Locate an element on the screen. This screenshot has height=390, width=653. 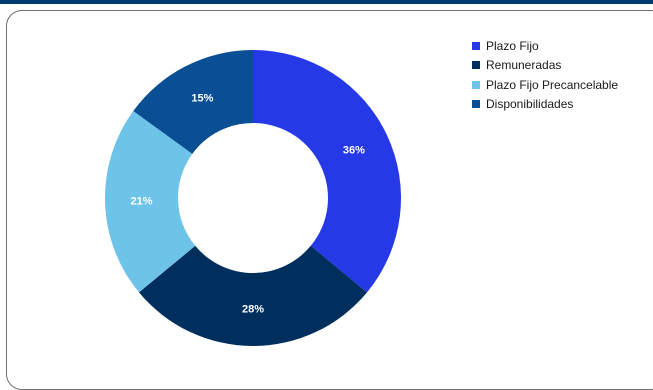
legend-item-4: Disponibilidades is located at coordinates (545, 105).